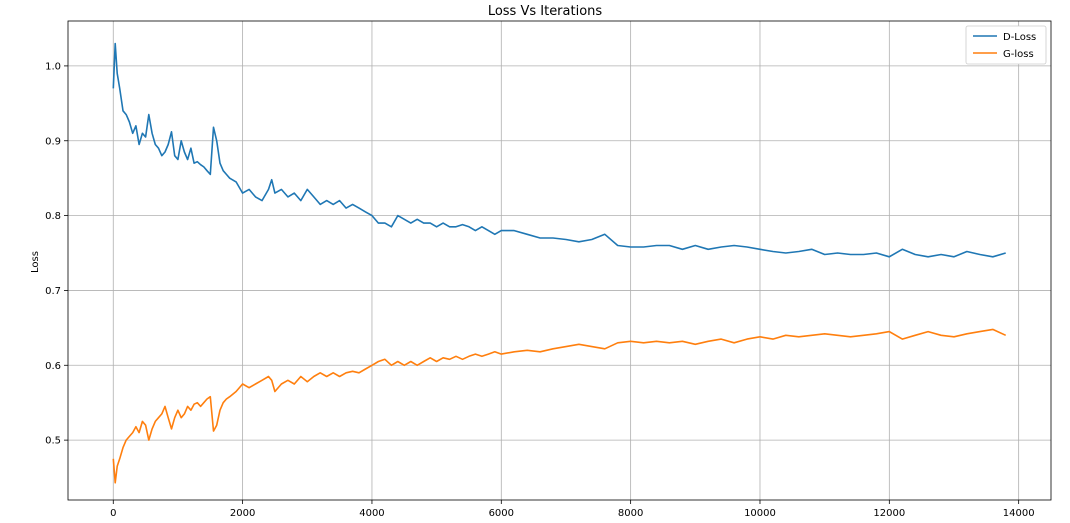  I want to click on x-axis: 0 2000 4000 6000 8000 10000 12000 14000, so click(572, 509).